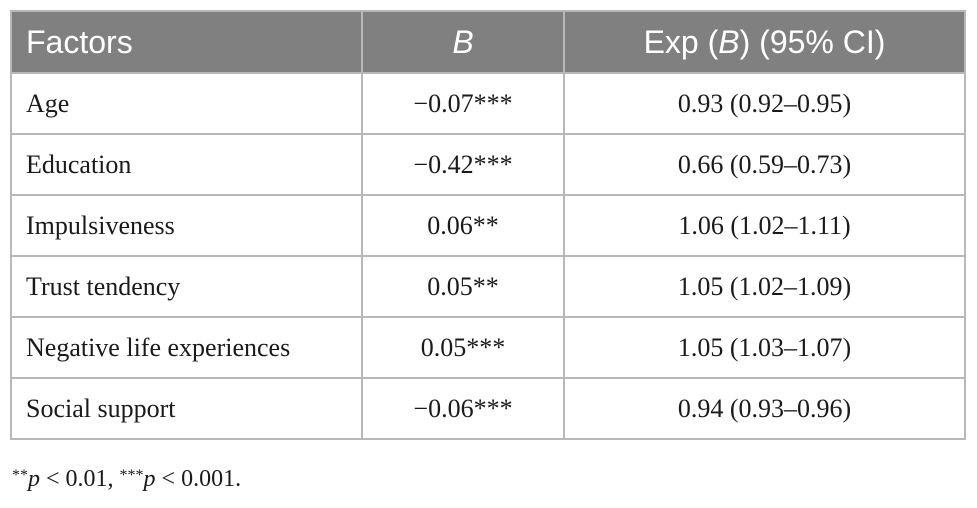 The width and height of the screenshot is (977, 508). What do you see at coordinates (186, 103) in the screenshot?
I see `cell-factor: Age` at bounding box center [186, 103].